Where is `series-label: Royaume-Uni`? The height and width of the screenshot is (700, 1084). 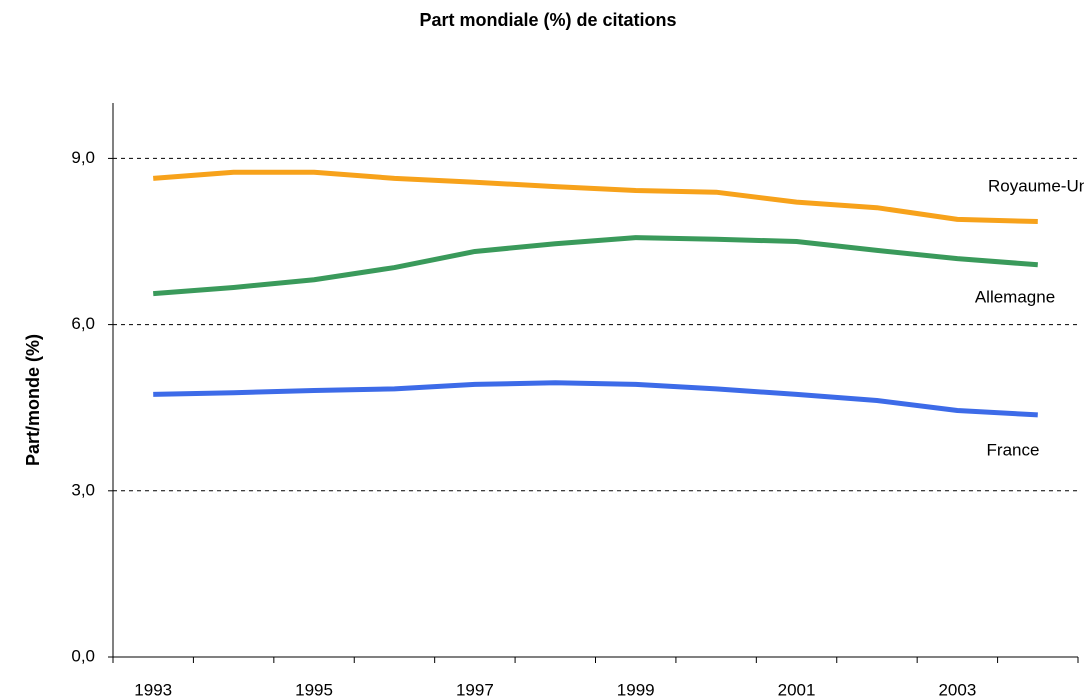
series-label: Royaume-Uni is located at coordinates (1036, 185).